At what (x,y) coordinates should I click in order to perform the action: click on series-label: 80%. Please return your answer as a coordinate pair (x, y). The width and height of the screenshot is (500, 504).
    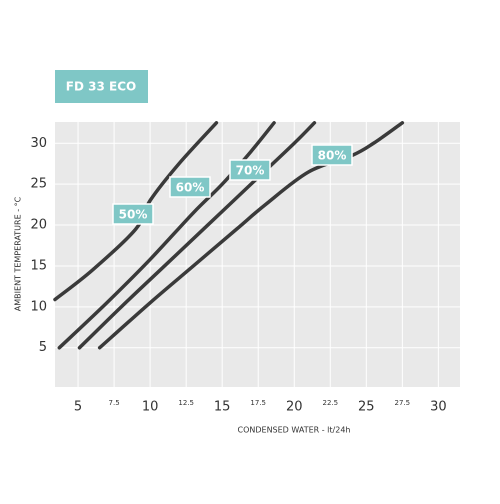
    Looking at the image, I should click on (332, 156).